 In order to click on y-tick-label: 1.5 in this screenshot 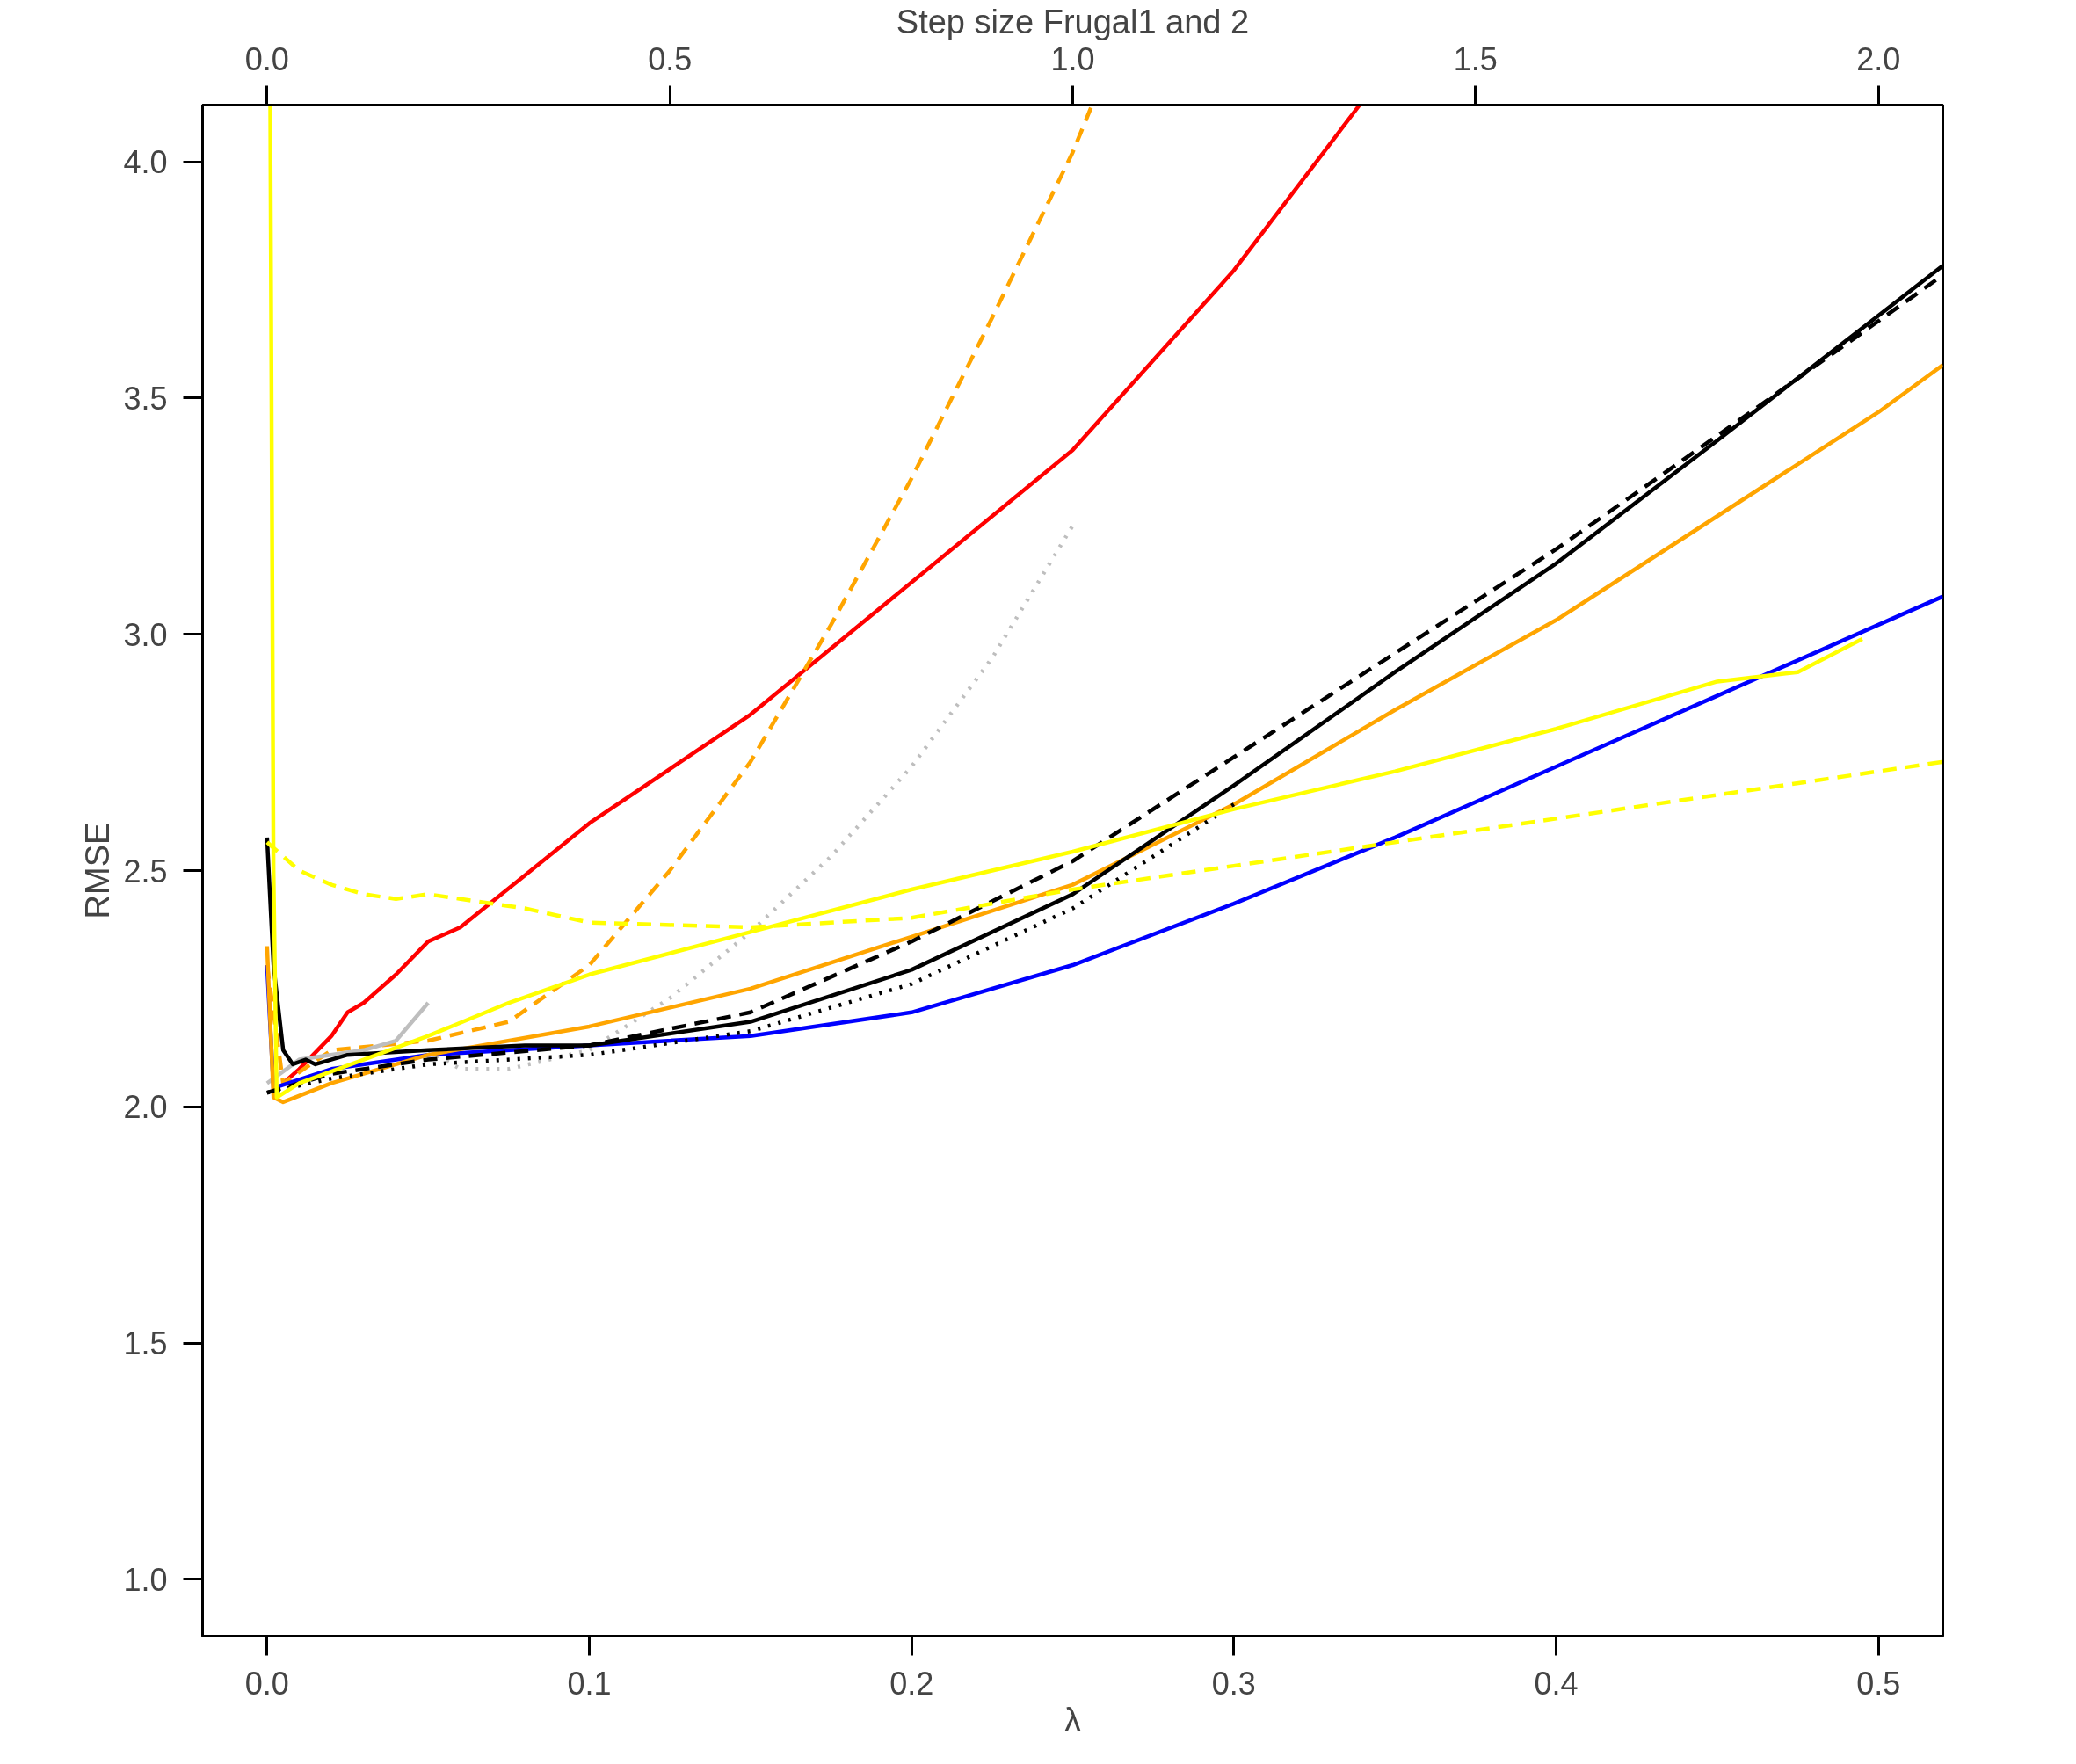, I will do `click(146, 1343)`.